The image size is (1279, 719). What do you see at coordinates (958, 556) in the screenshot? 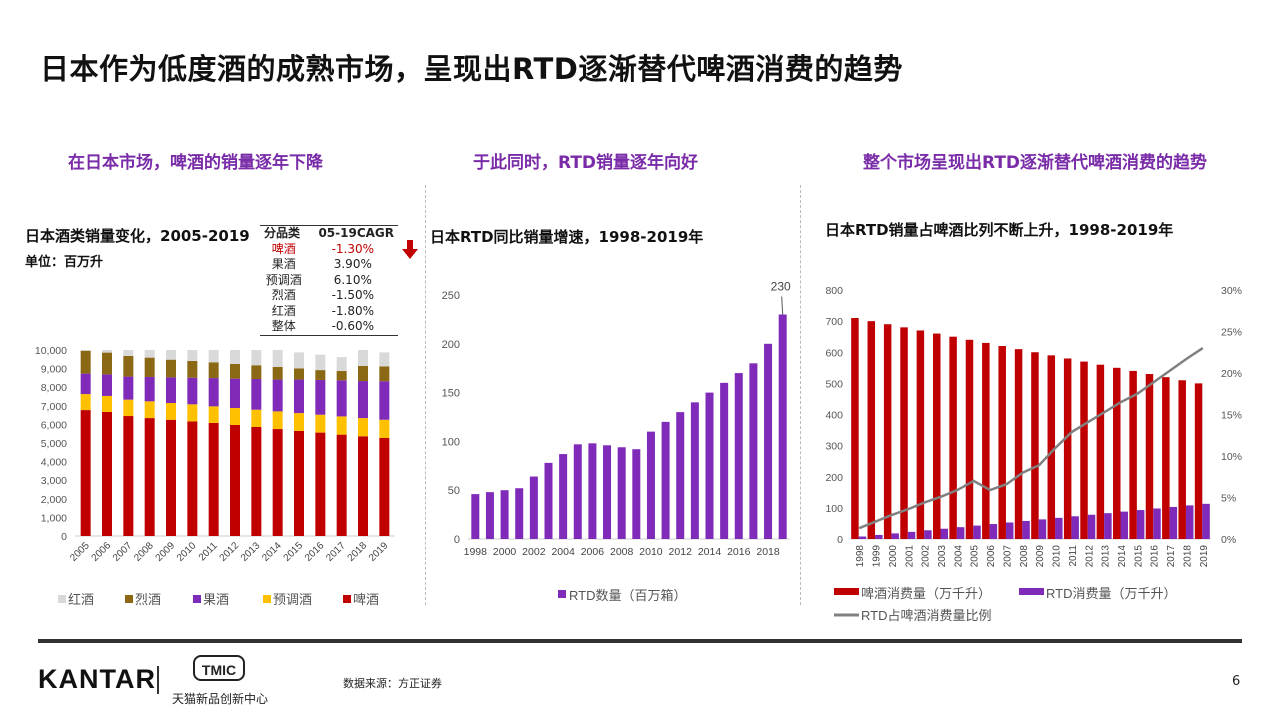
I see `x-tick-label: 2004` at bounding box center [958, 556].